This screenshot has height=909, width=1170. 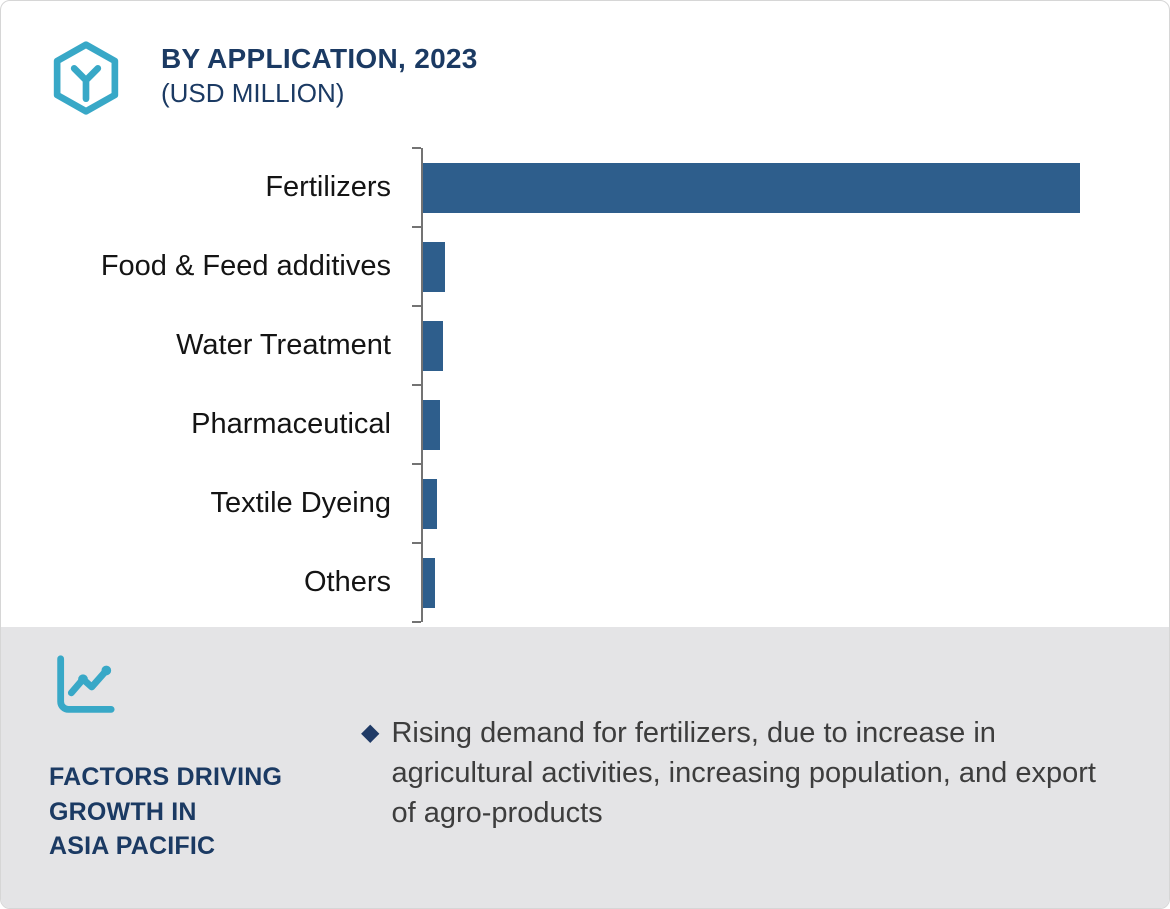 What do you see at coordinates (86, 78) in the screenshot?
I see `hexagon-molecule-icon` at bounding box center [86, 78].